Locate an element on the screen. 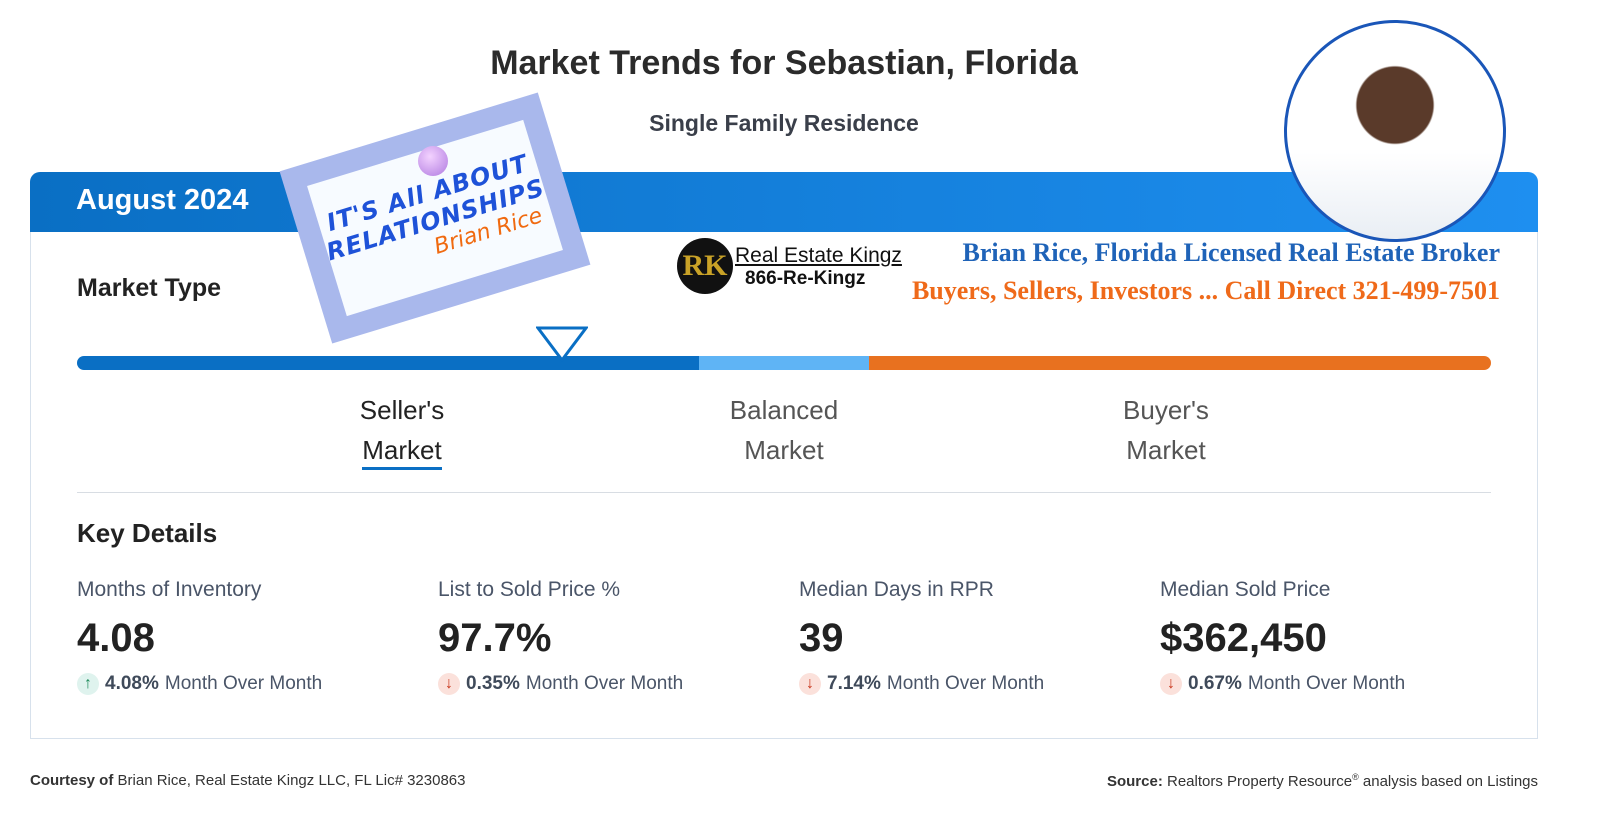 Image resolution: width=1600 pixels, height=840 pixels. agent-photo is located at coordinates (1395, 131).